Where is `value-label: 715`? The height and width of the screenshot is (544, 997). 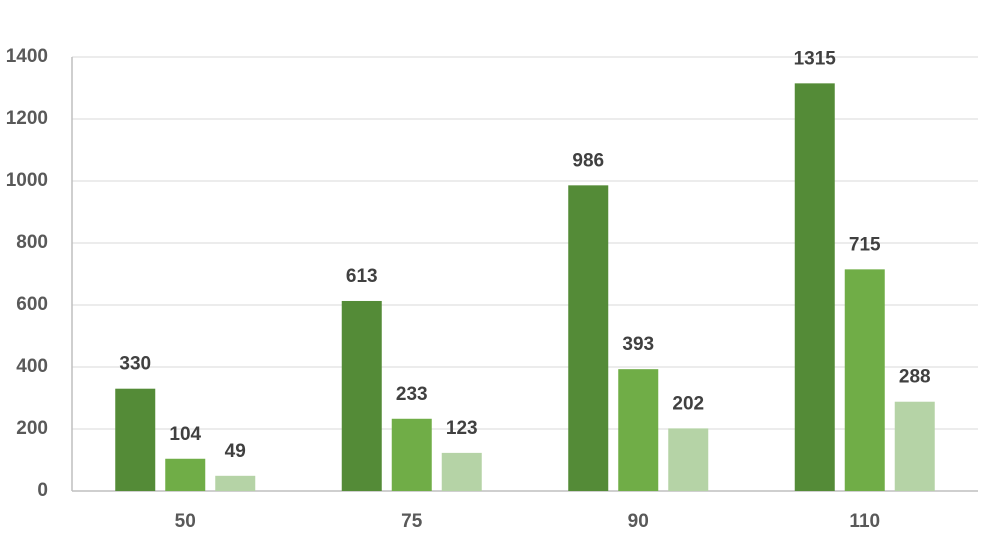
value-label: 715 is located at coordinates (865, 244).